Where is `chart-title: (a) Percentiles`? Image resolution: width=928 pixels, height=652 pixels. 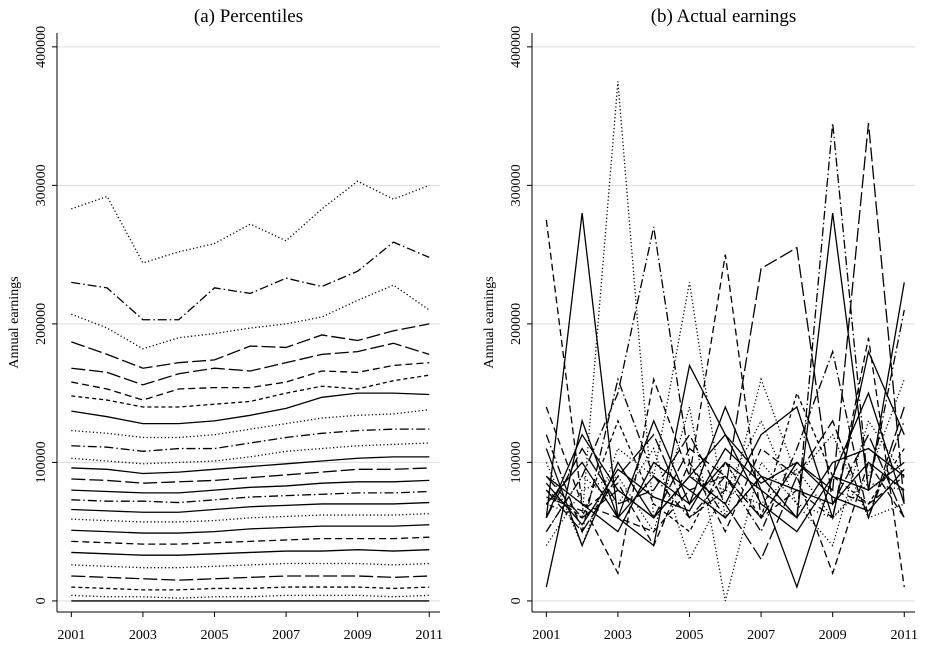
chart-title: (a) Percentiles is located at coordinates (248, 16).